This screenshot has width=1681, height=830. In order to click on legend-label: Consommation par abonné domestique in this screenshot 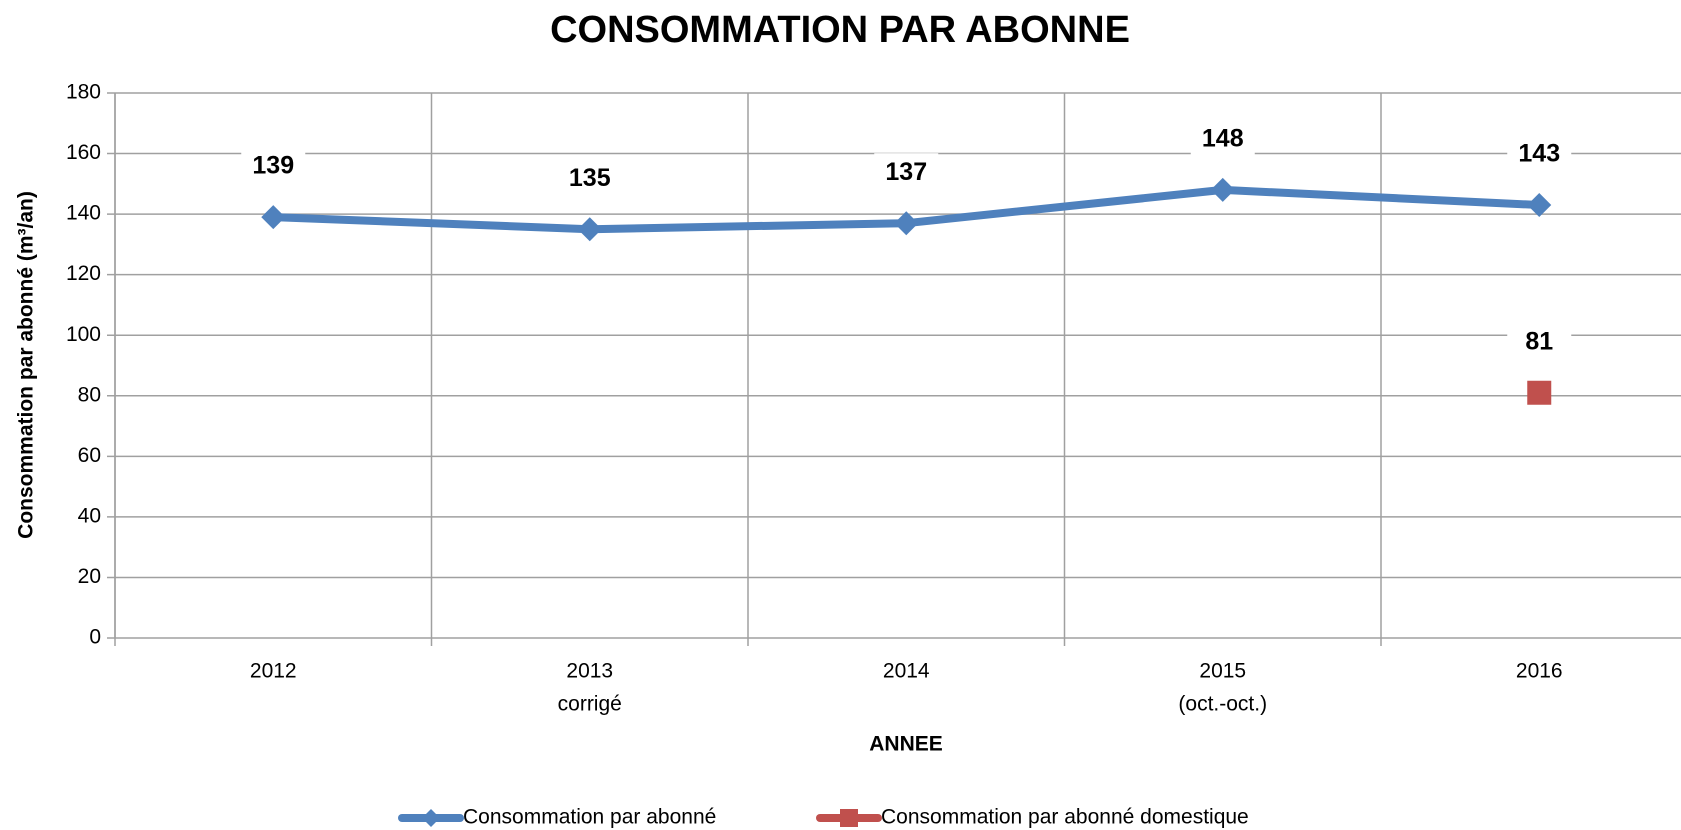, I will do `click(1065, 817)`.